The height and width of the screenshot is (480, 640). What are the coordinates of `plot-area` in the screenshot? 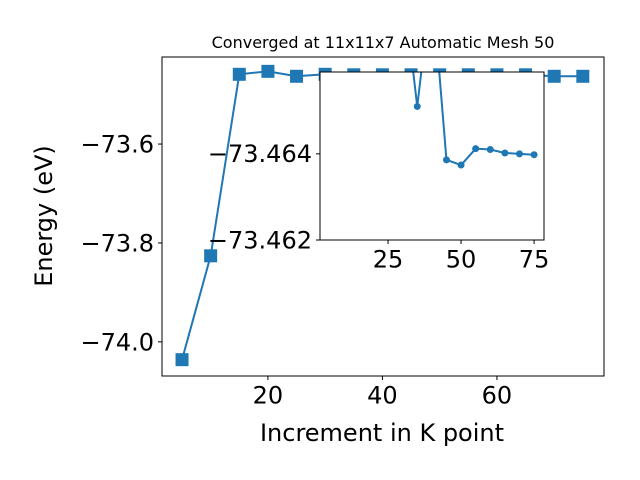 It's located at (432, 156).